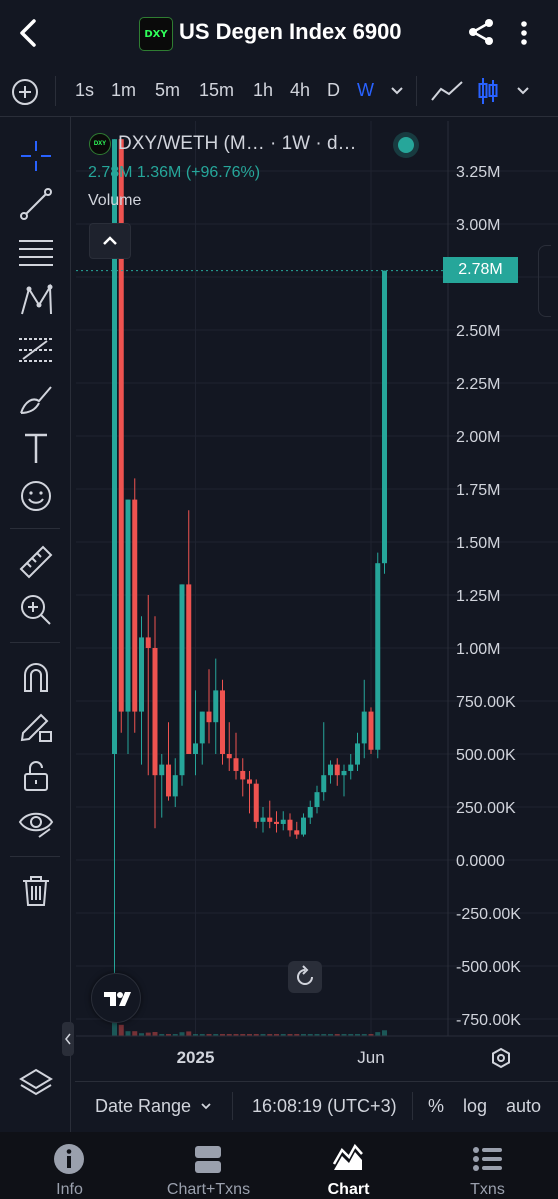 The image size is (558, 1199). What do you see at coordinates (36, 824) in the screenshot?
I see `eye-icon` at bounding box center [36, 824].